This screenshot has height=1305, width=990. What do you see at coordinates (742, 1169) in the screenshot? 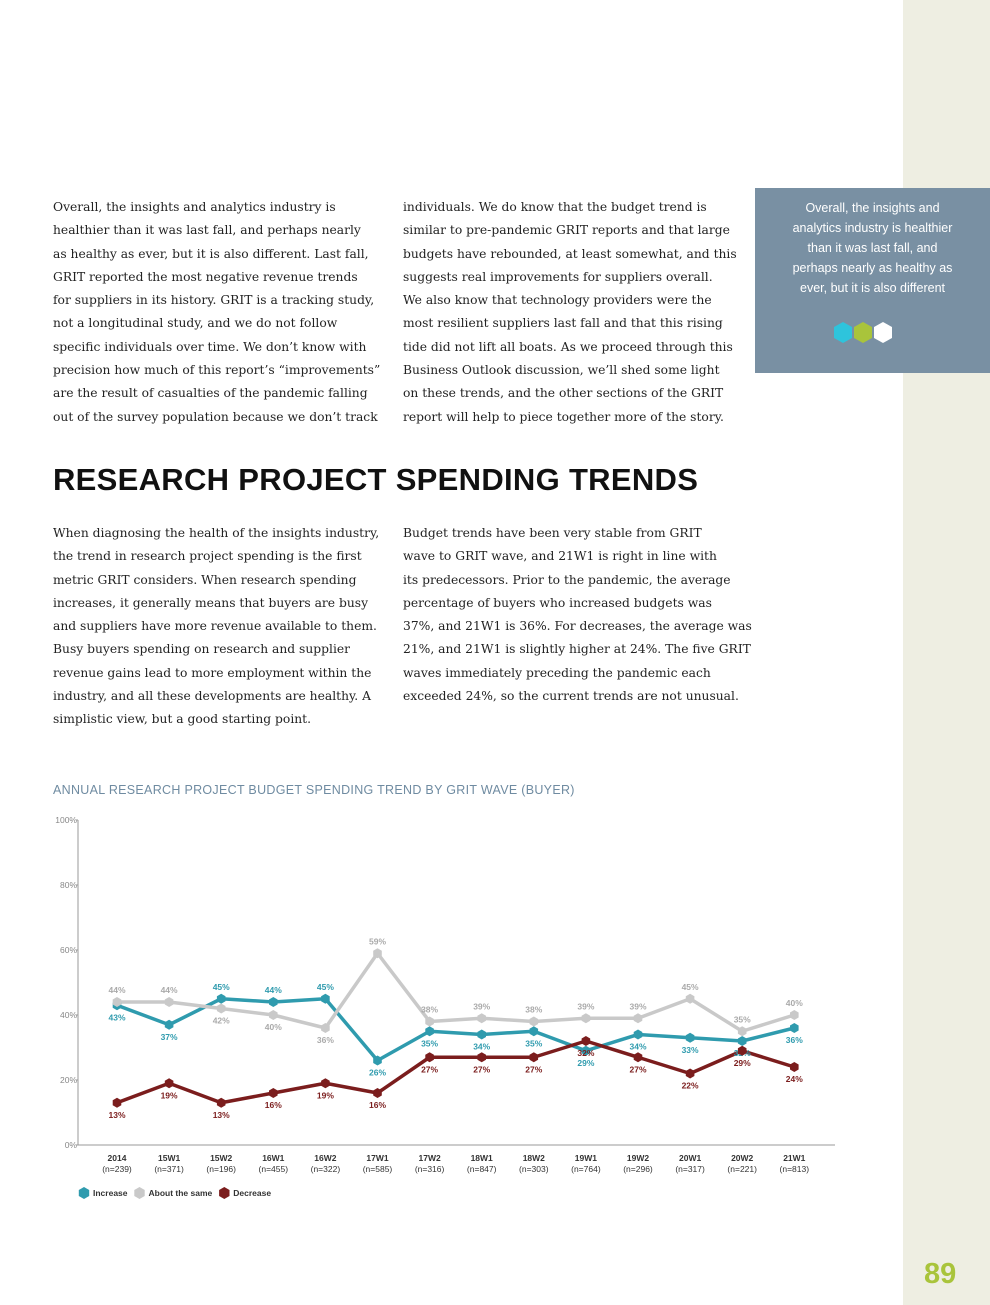
I see `x-tick-sublabel: (n=221)` at bounding box center [742, 1169].